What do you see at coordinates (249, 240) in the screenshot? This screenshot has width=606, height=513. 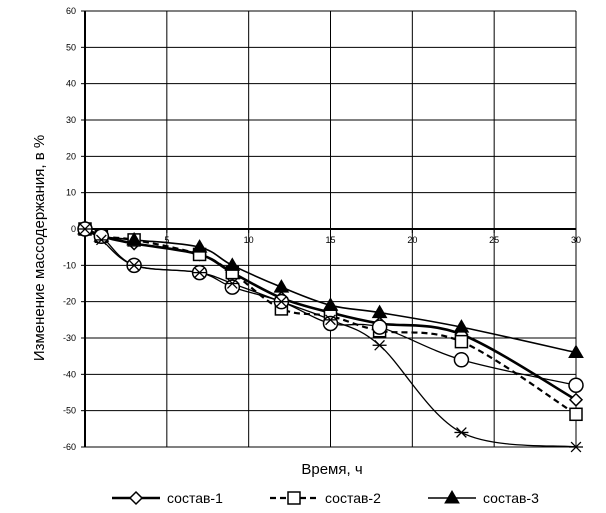 I see `x-tick-label: 10` at bounding box center [249, 240].